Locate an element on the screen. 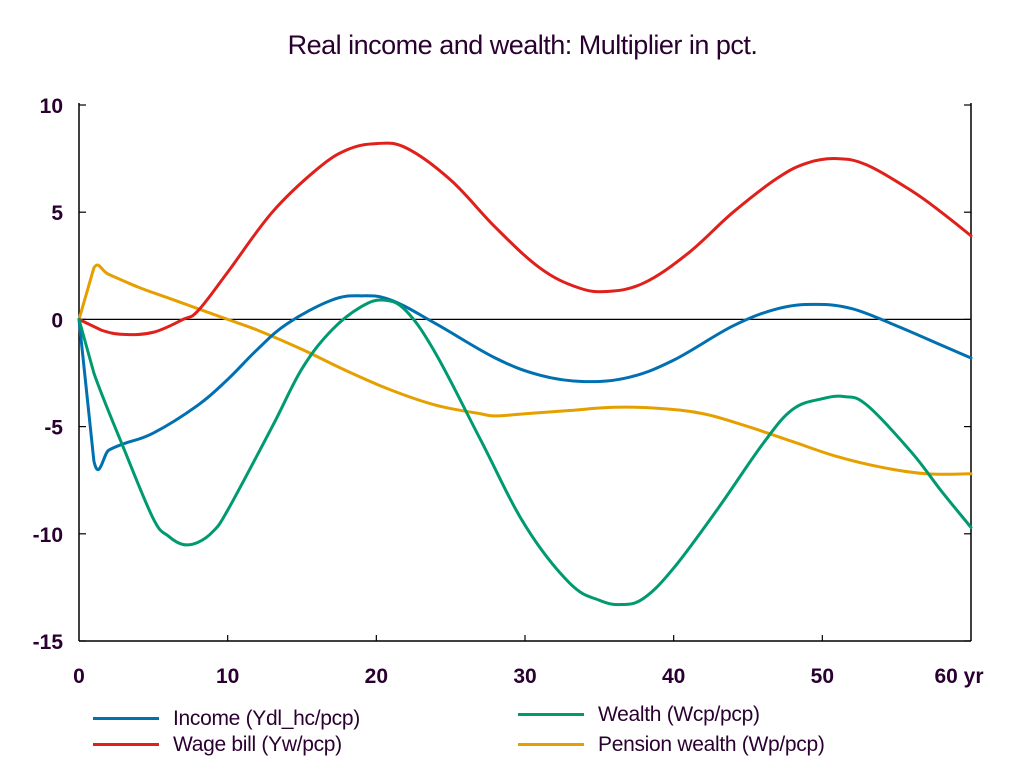  x-tick-label: 0 is located at coordinates (79, 676).